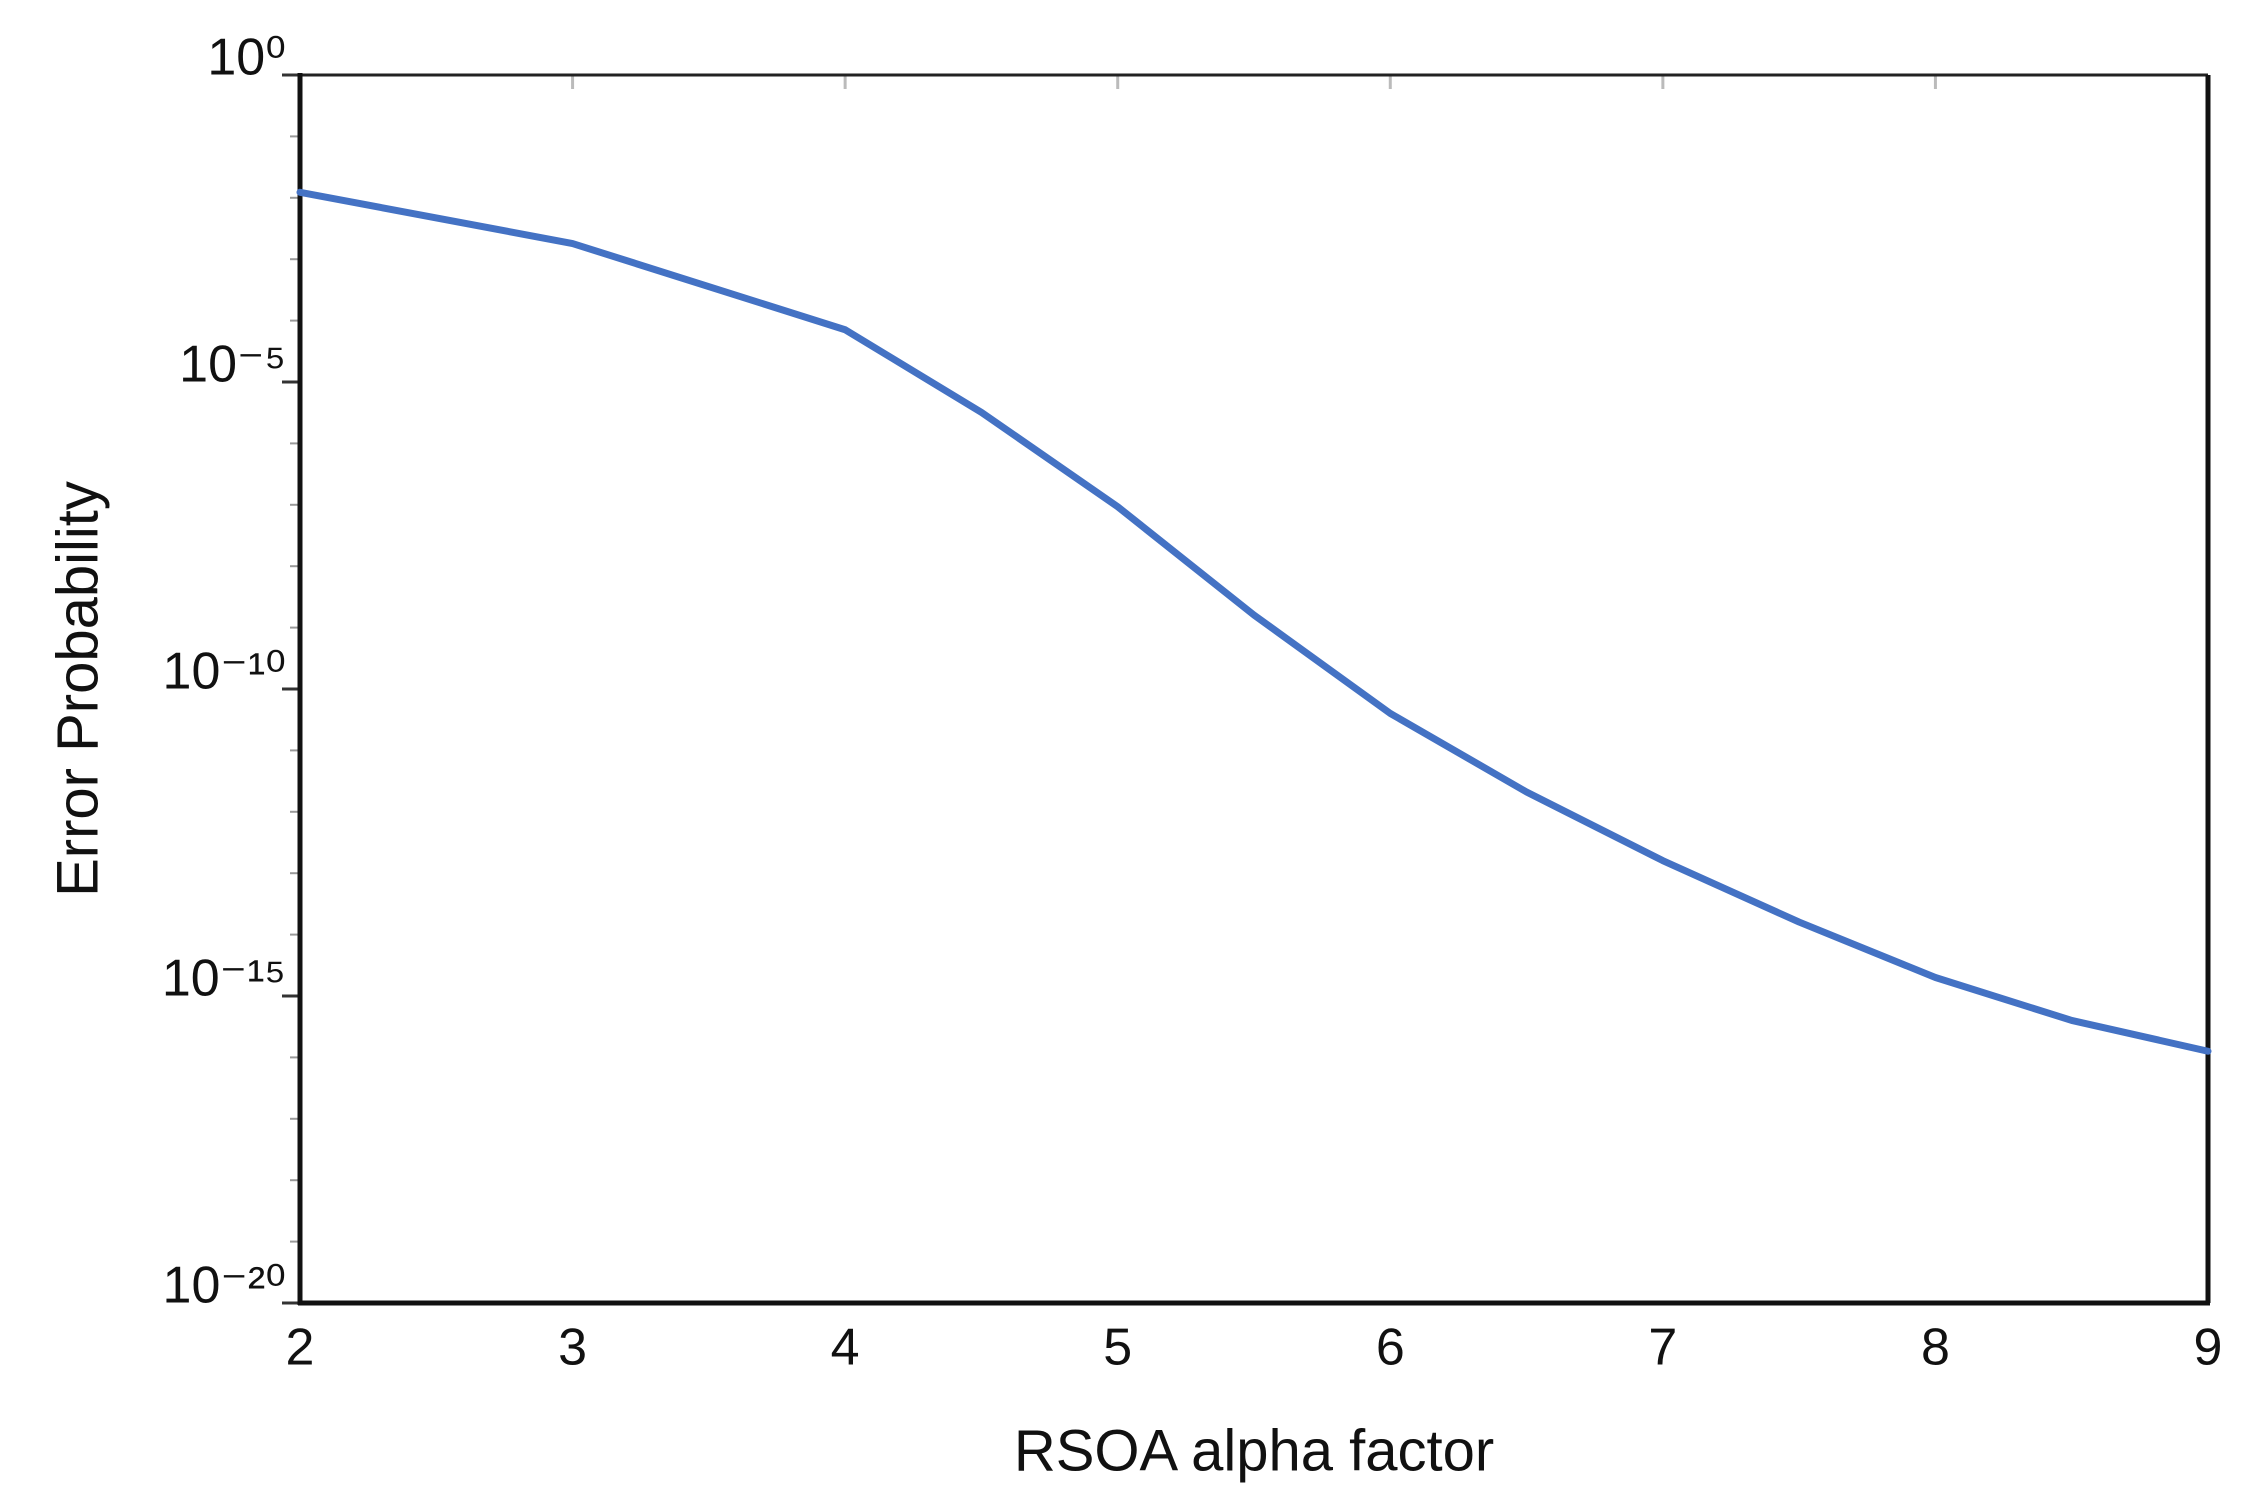 This screenshot has height=1506, width=2253. I want to click on x-tick-label: 6, so click(1390, 1348).